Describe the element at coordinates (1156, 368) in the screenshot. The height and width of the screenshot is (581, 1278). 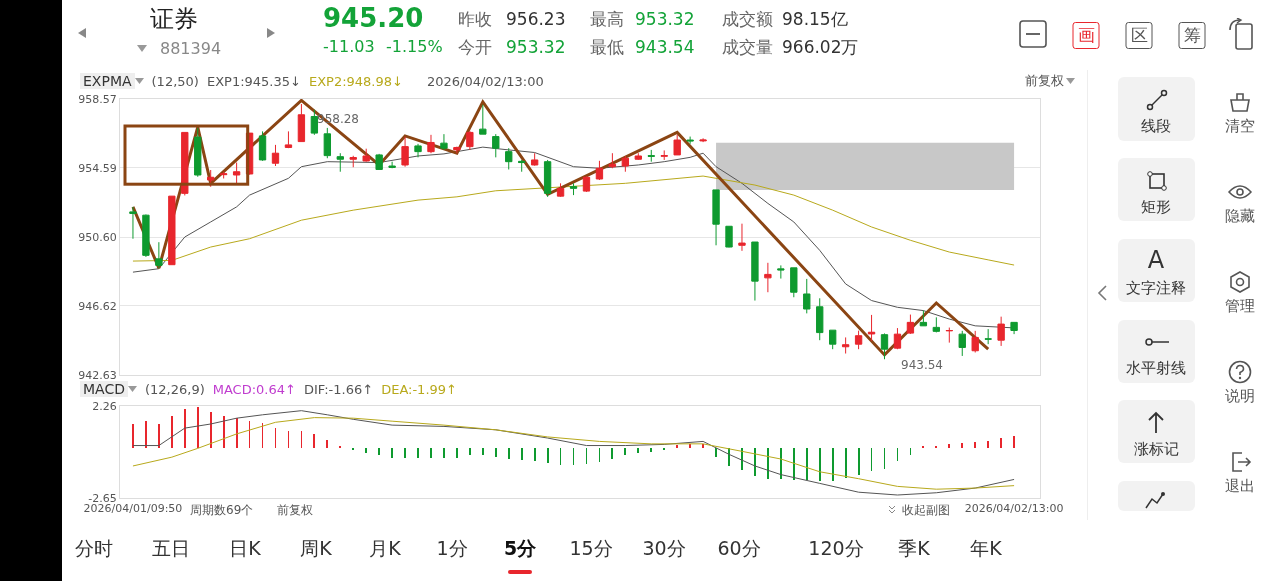
I see `text: 水平射线` at that location.